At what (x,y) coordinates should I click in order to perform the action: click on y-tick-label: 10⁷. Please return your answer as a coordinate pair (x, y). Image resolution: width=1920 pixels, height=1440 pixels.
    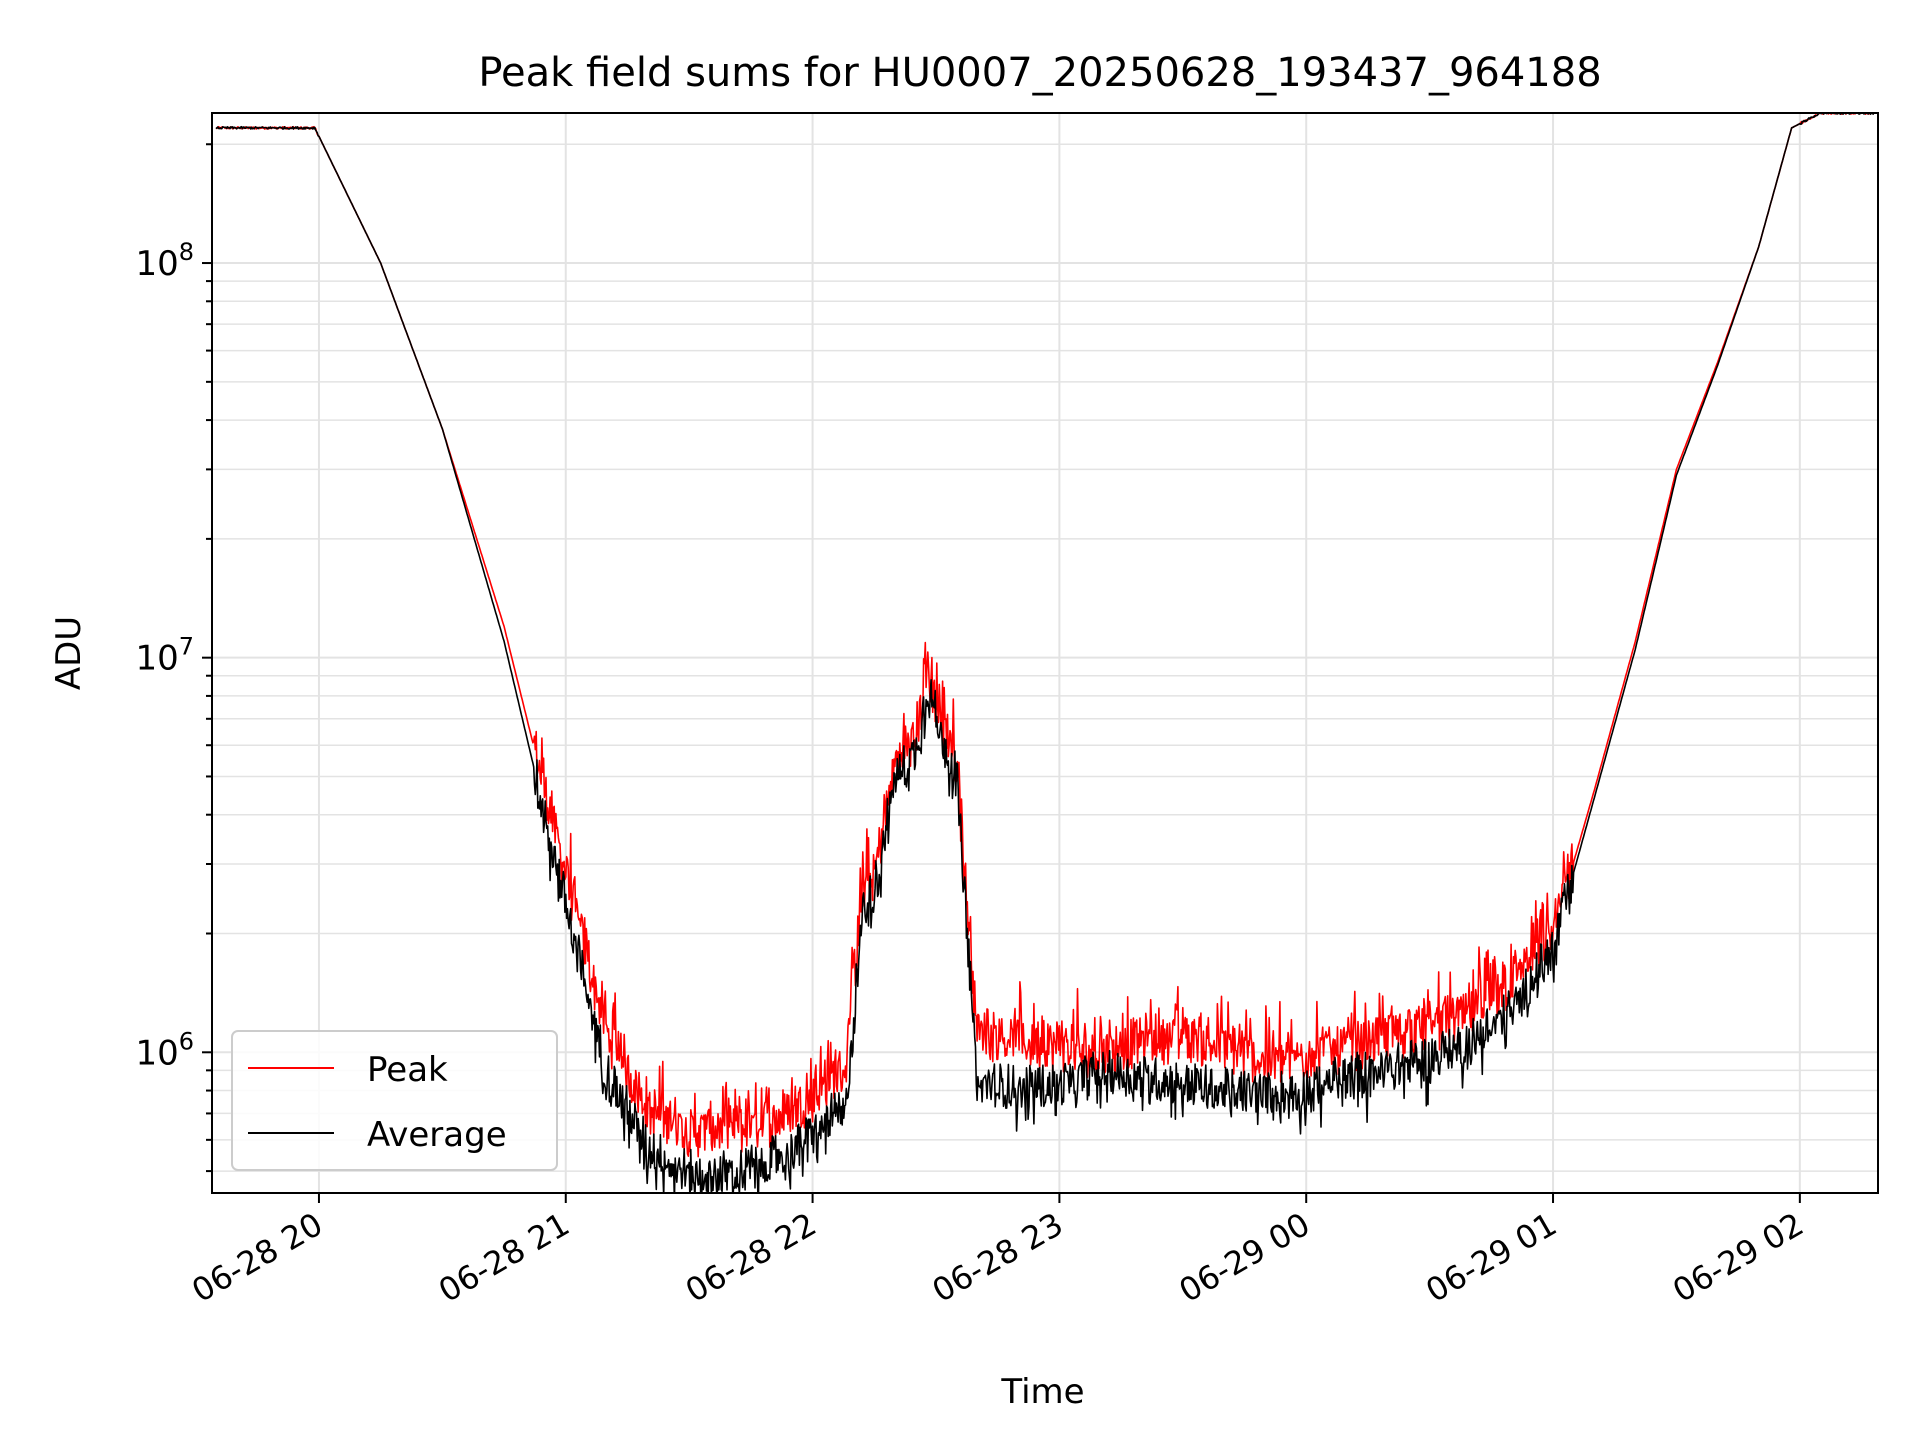
    Looking at the image, I should click on (164, 656).